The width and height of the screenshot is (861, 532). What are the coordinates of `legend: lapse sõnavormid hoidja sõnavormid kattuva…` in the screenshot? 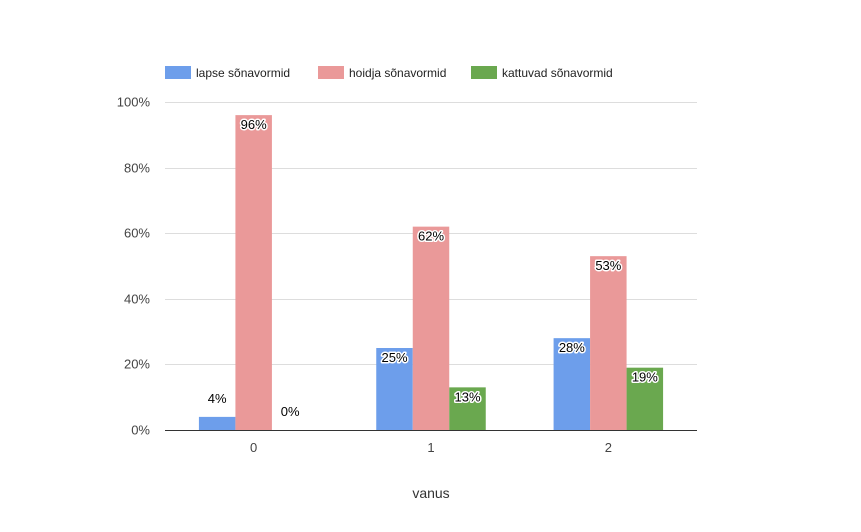 It's located at (389, 73).